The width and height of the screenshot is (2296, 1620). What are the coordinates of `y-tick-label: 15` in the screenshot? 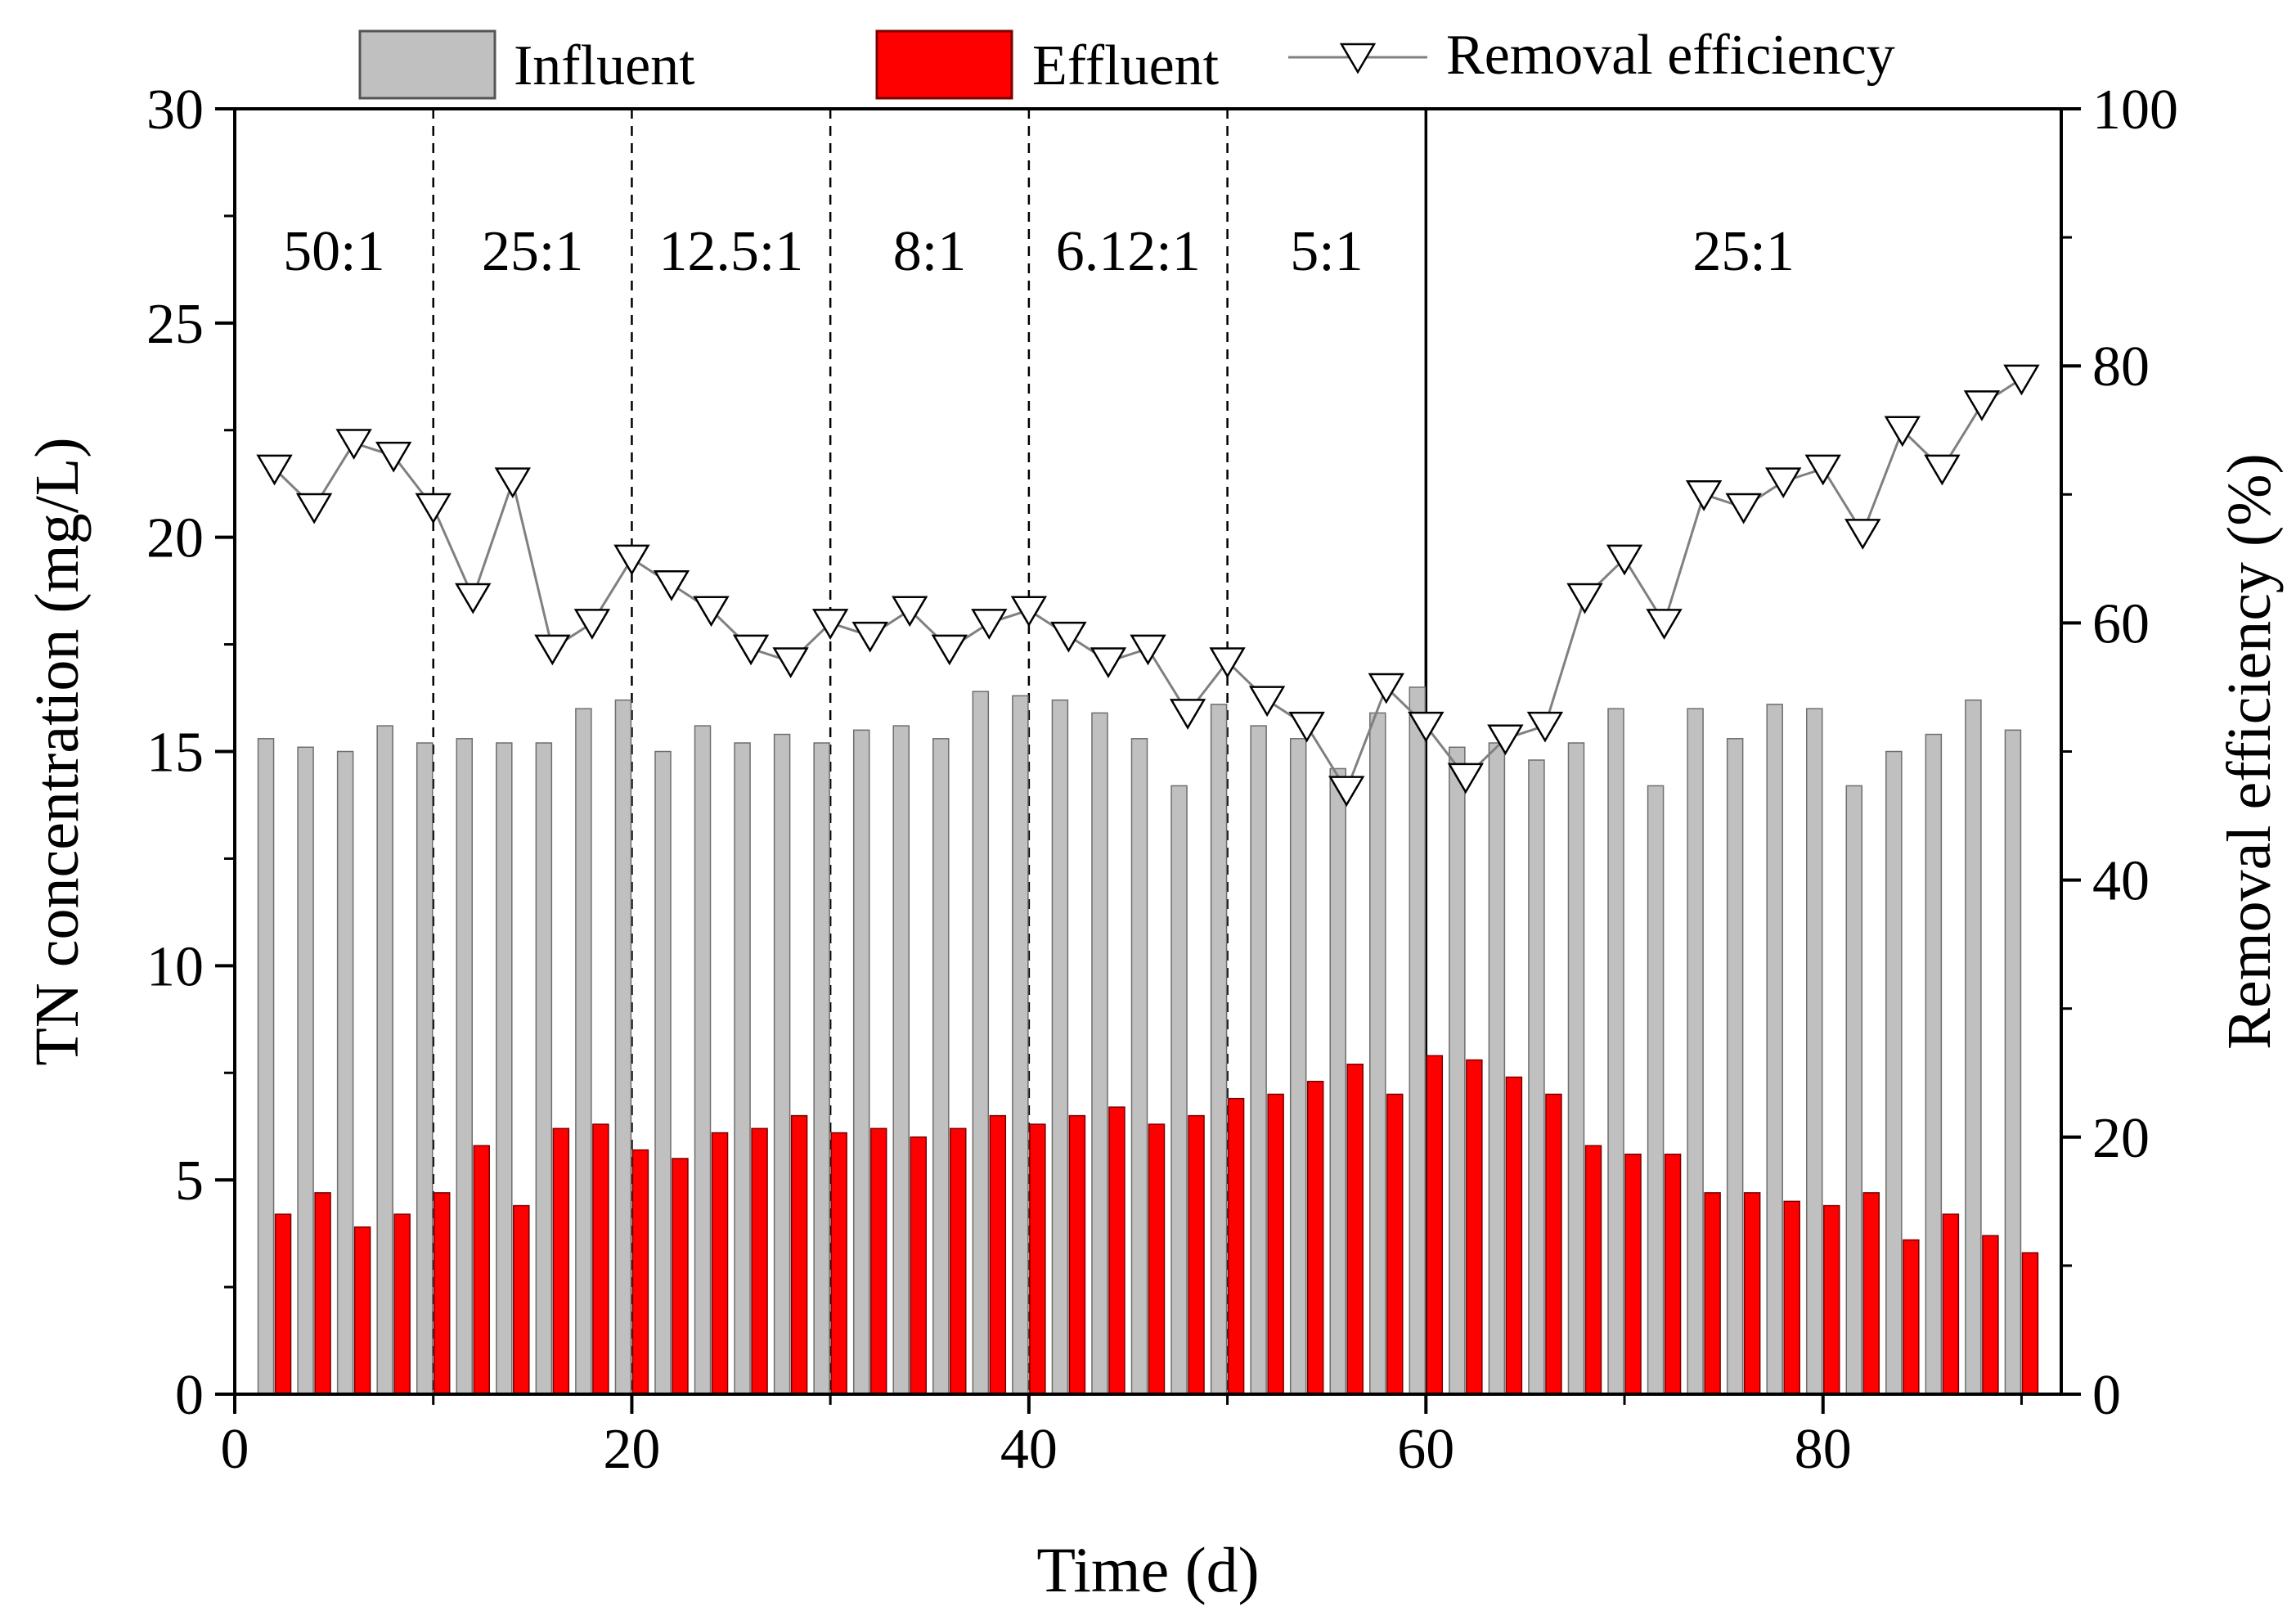 It's located at (175, 754).